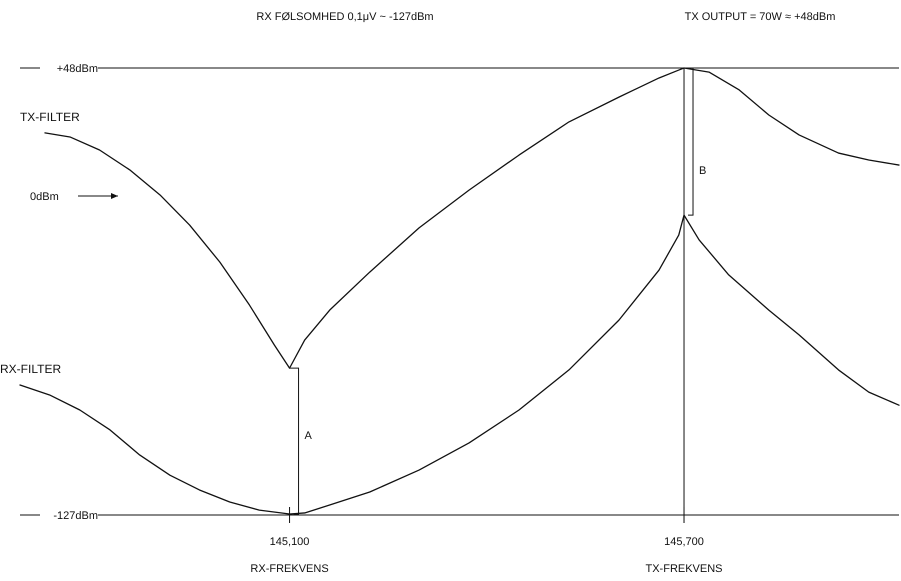 The height and width of the screenshot is (581, 901). What do you see at coordinates (702, 170) in the screenshot?
I see `annotation: B` at bounding box center [702, 170].